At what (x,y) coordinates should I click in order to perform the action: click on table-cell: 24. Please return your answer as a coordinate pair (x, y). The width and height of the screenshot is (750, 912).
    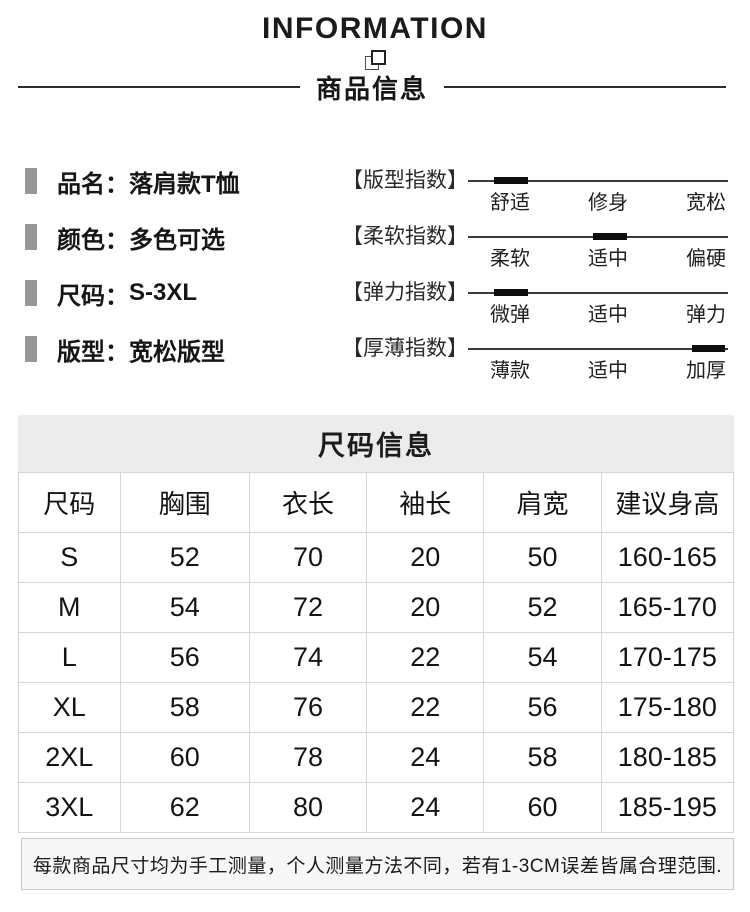
    Looking at the image, I should click on (425, 807).